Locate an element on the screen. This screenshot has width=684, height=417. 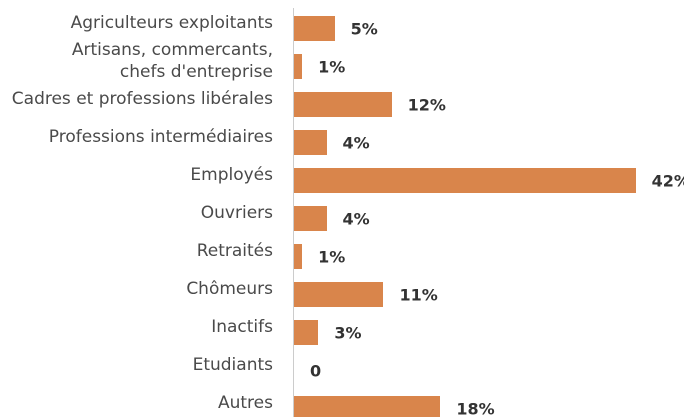
data-label: 12% is located at coordinates (426, 105).